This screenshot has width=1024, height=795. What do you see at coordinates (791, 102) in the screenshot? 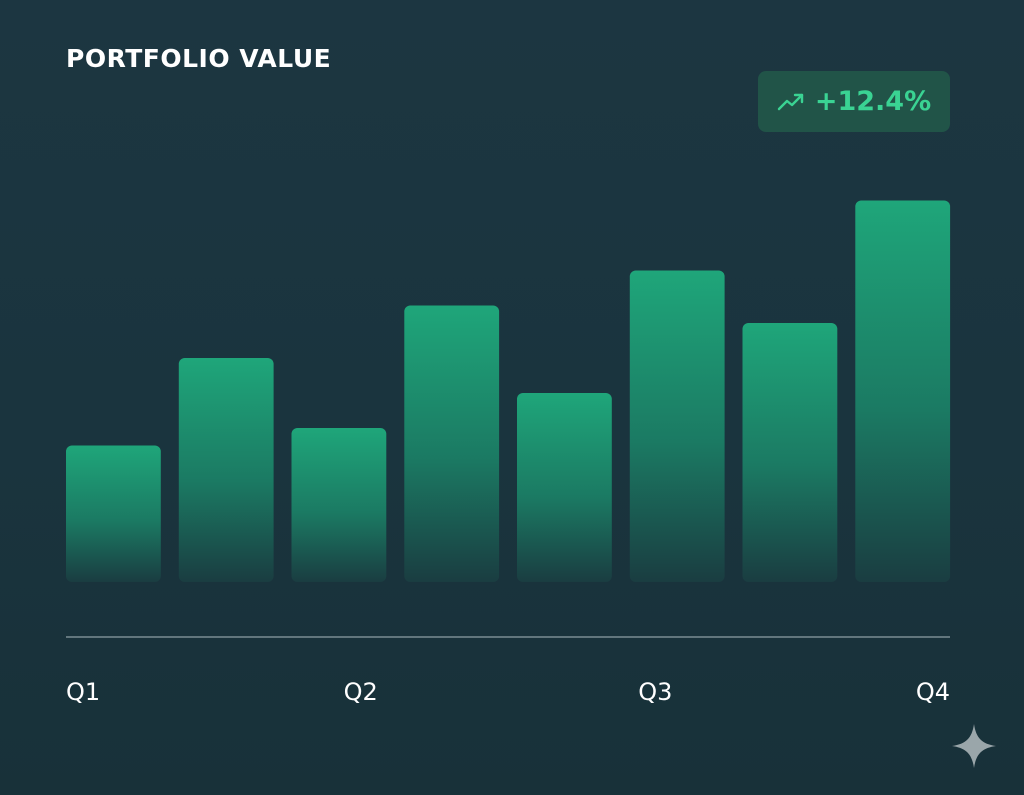
I see `trend-up-icon` at bounding box center [791, 102].